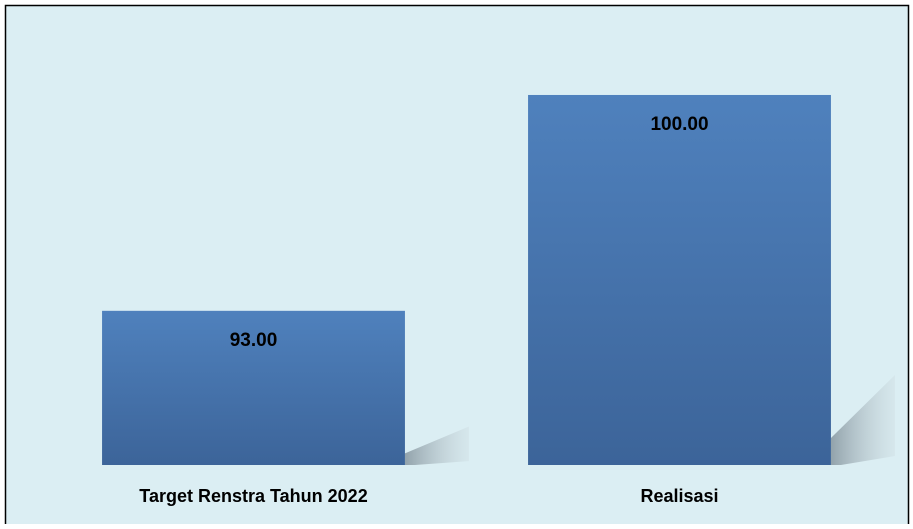  Describe the element at coordinates (254, 340) in the screenshot. I see `value-label: 93.00` at that location.